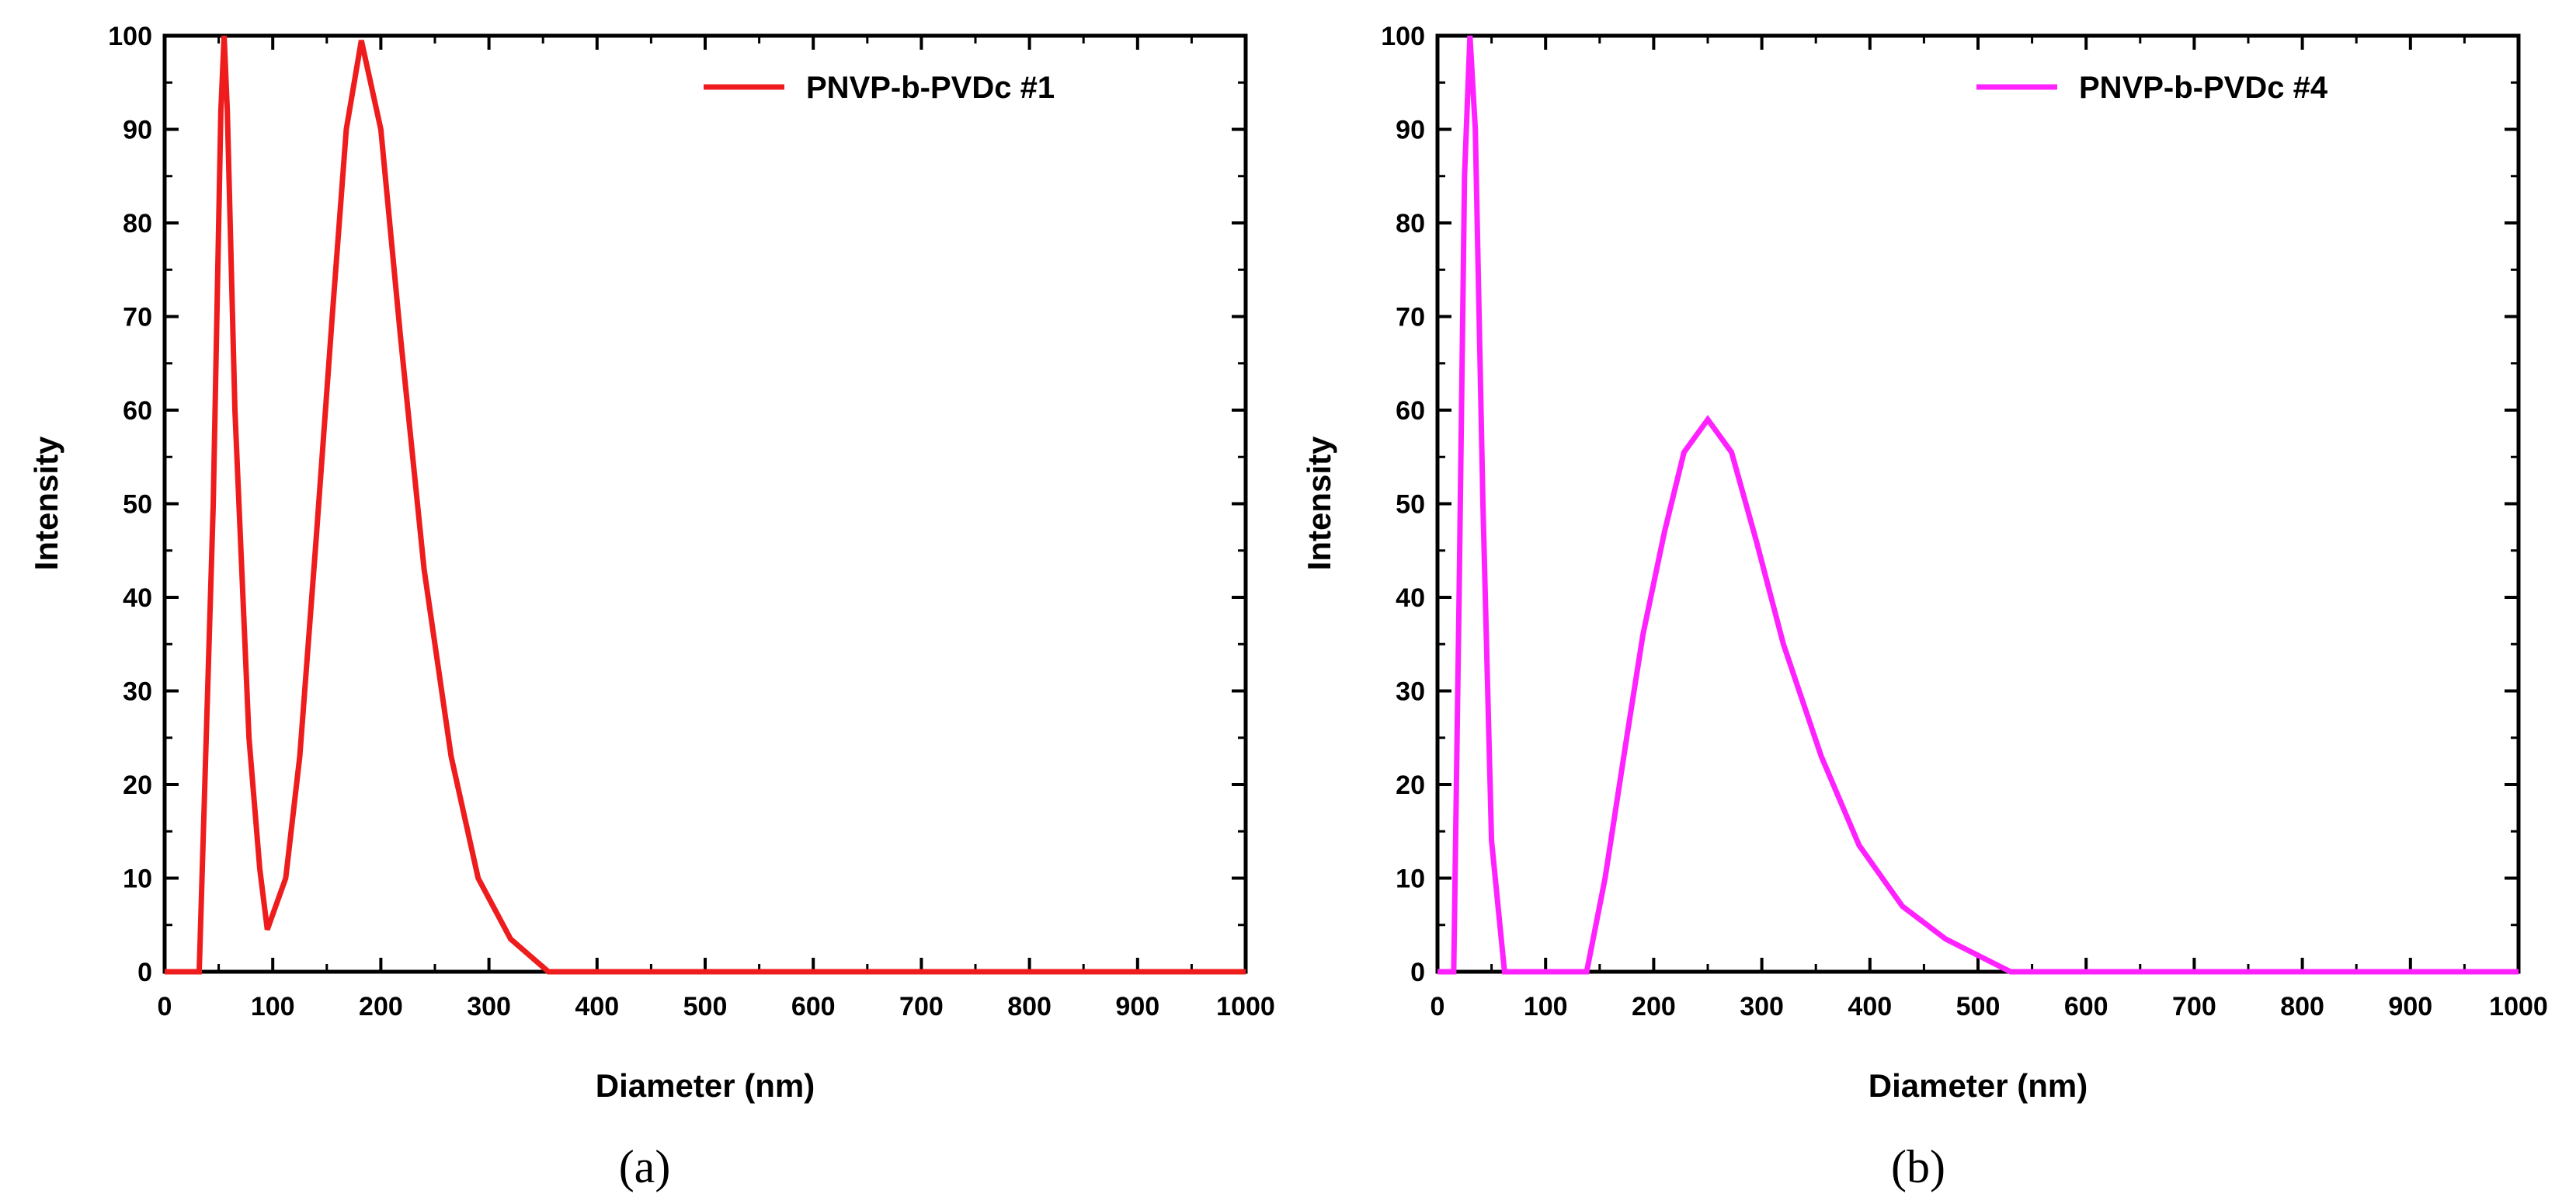 This screenshot has height=1204, width=2576. What do you see at coordinates (1438, 1006) in the screenshot?
I see `x-tick-label-b-0: 0` at bounding box center [1438, 1006].